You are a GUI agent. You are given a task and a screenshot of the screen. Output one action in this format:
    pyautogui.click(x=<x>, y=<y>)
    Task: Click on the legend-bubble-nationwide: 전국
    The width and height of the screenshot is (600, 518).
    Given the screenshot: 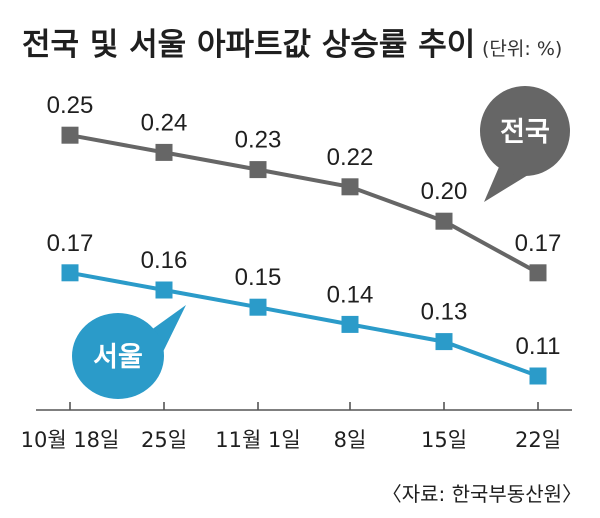 What is the action you would take?
    pyautogui.click(x=525, y=144)
    